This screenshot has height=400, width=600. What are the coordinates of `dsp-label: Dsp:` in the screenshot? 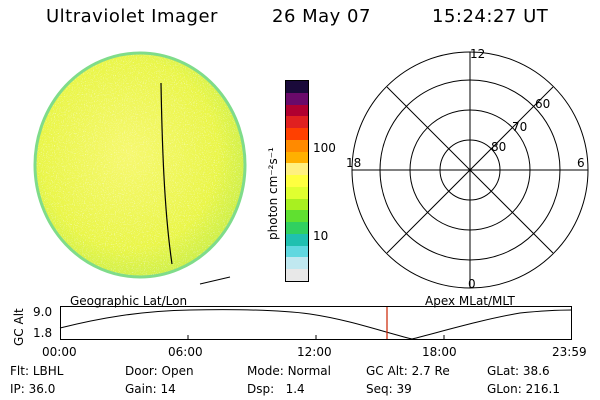 It's located at (261, 389).